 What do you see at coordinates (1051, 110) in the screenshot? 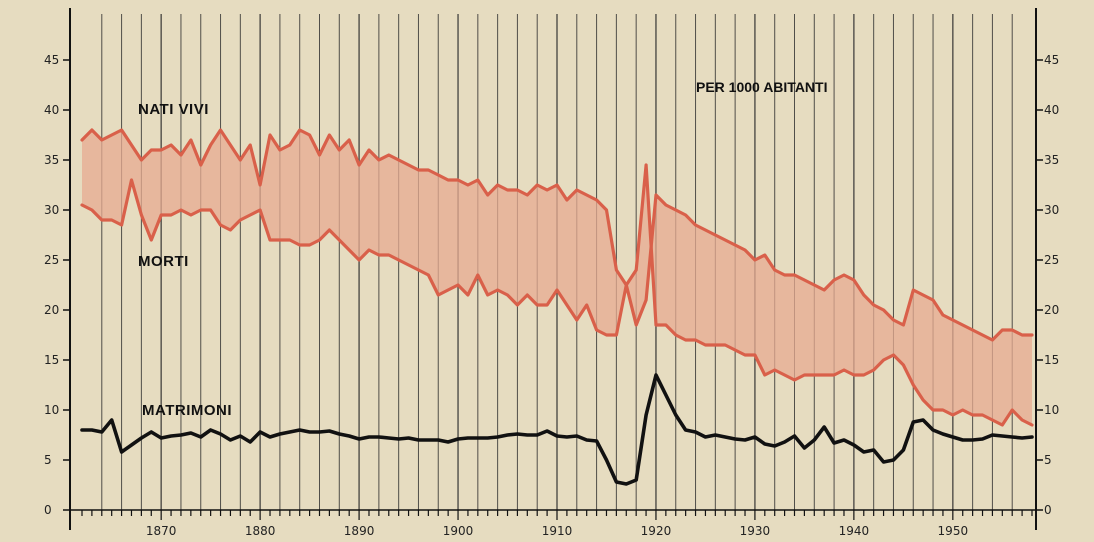
I see `y-tick-label-right: 40` at bounding box center [1051, 110].